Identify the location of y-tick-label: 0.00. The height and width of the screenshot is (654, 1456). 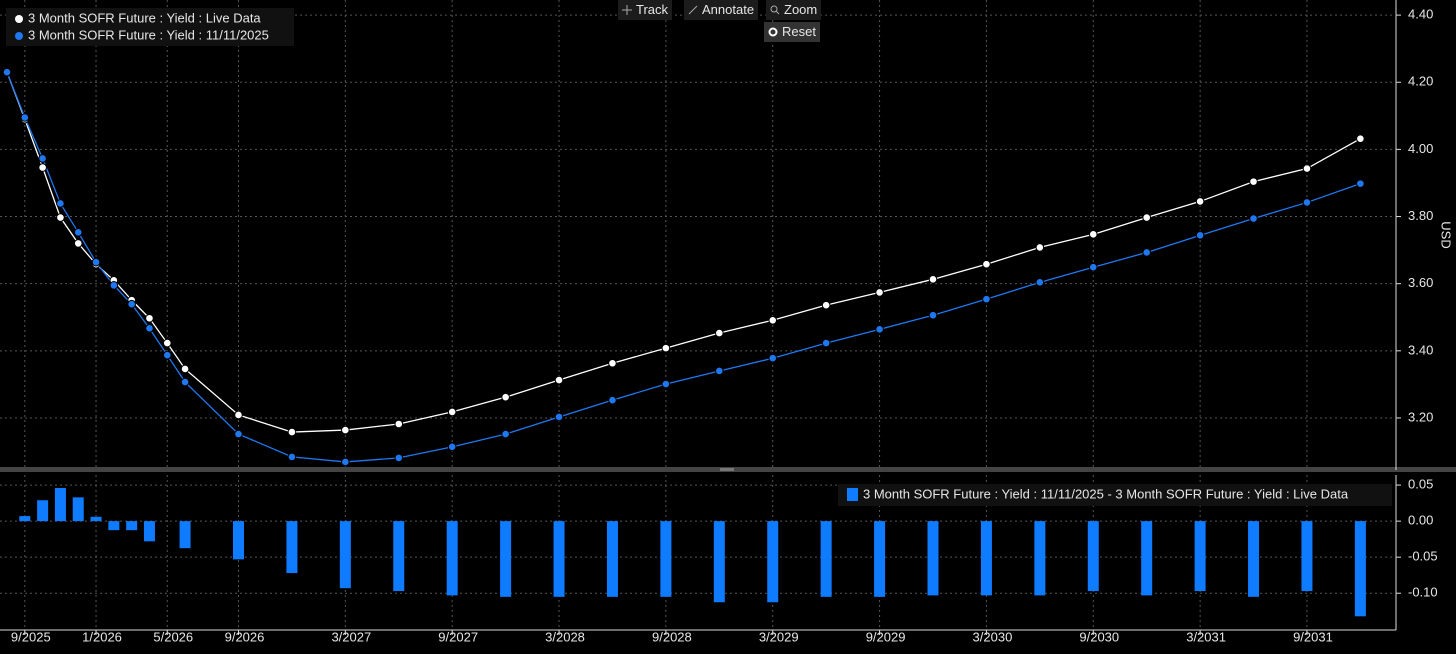
(1420, 520).